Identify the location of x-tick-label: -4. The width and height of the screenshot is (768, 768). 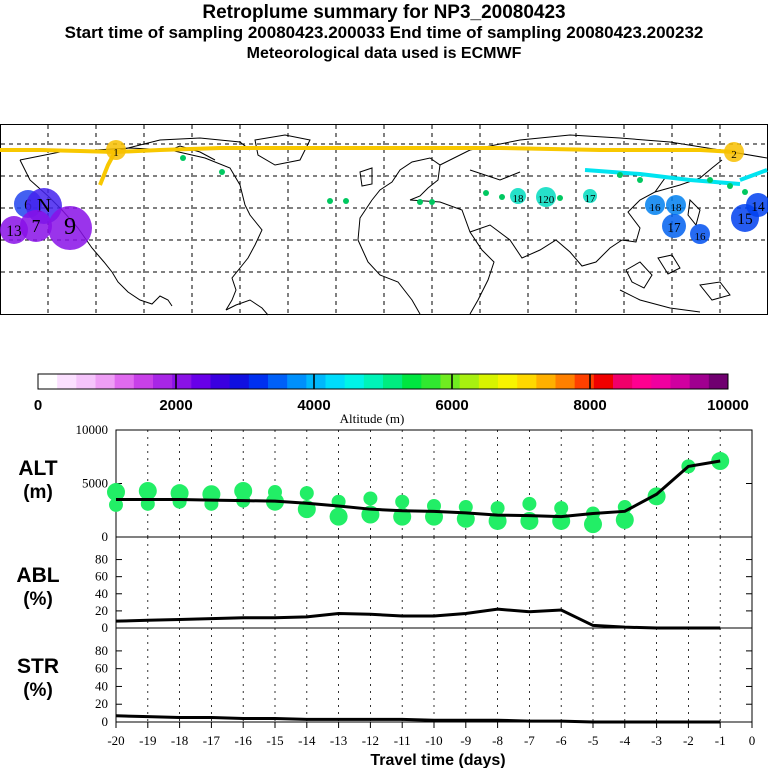
(624, 740).